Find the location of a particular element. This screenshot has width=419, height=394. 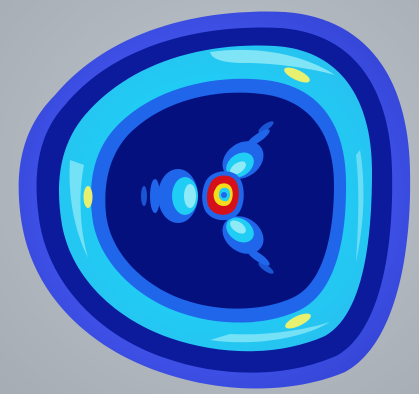

band-highlight-right is located at coordinates (360, 206).